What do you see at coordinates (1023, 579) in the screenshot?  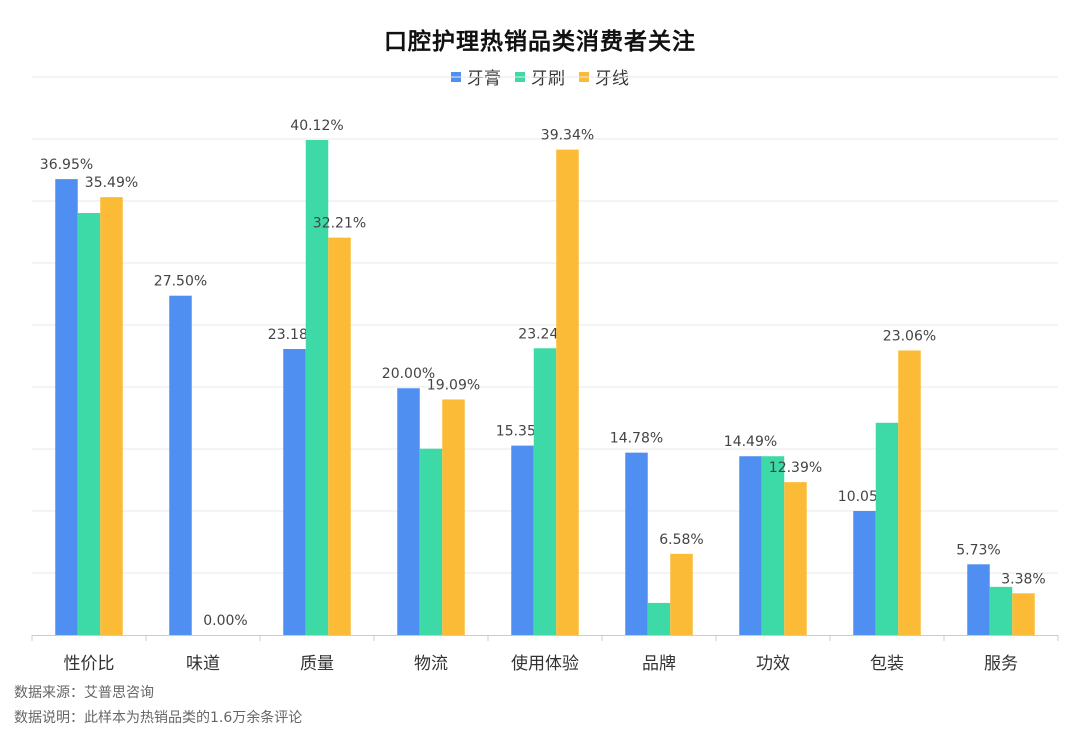 I see `data-label: 3.38%` at bounding box center [1023, 579].